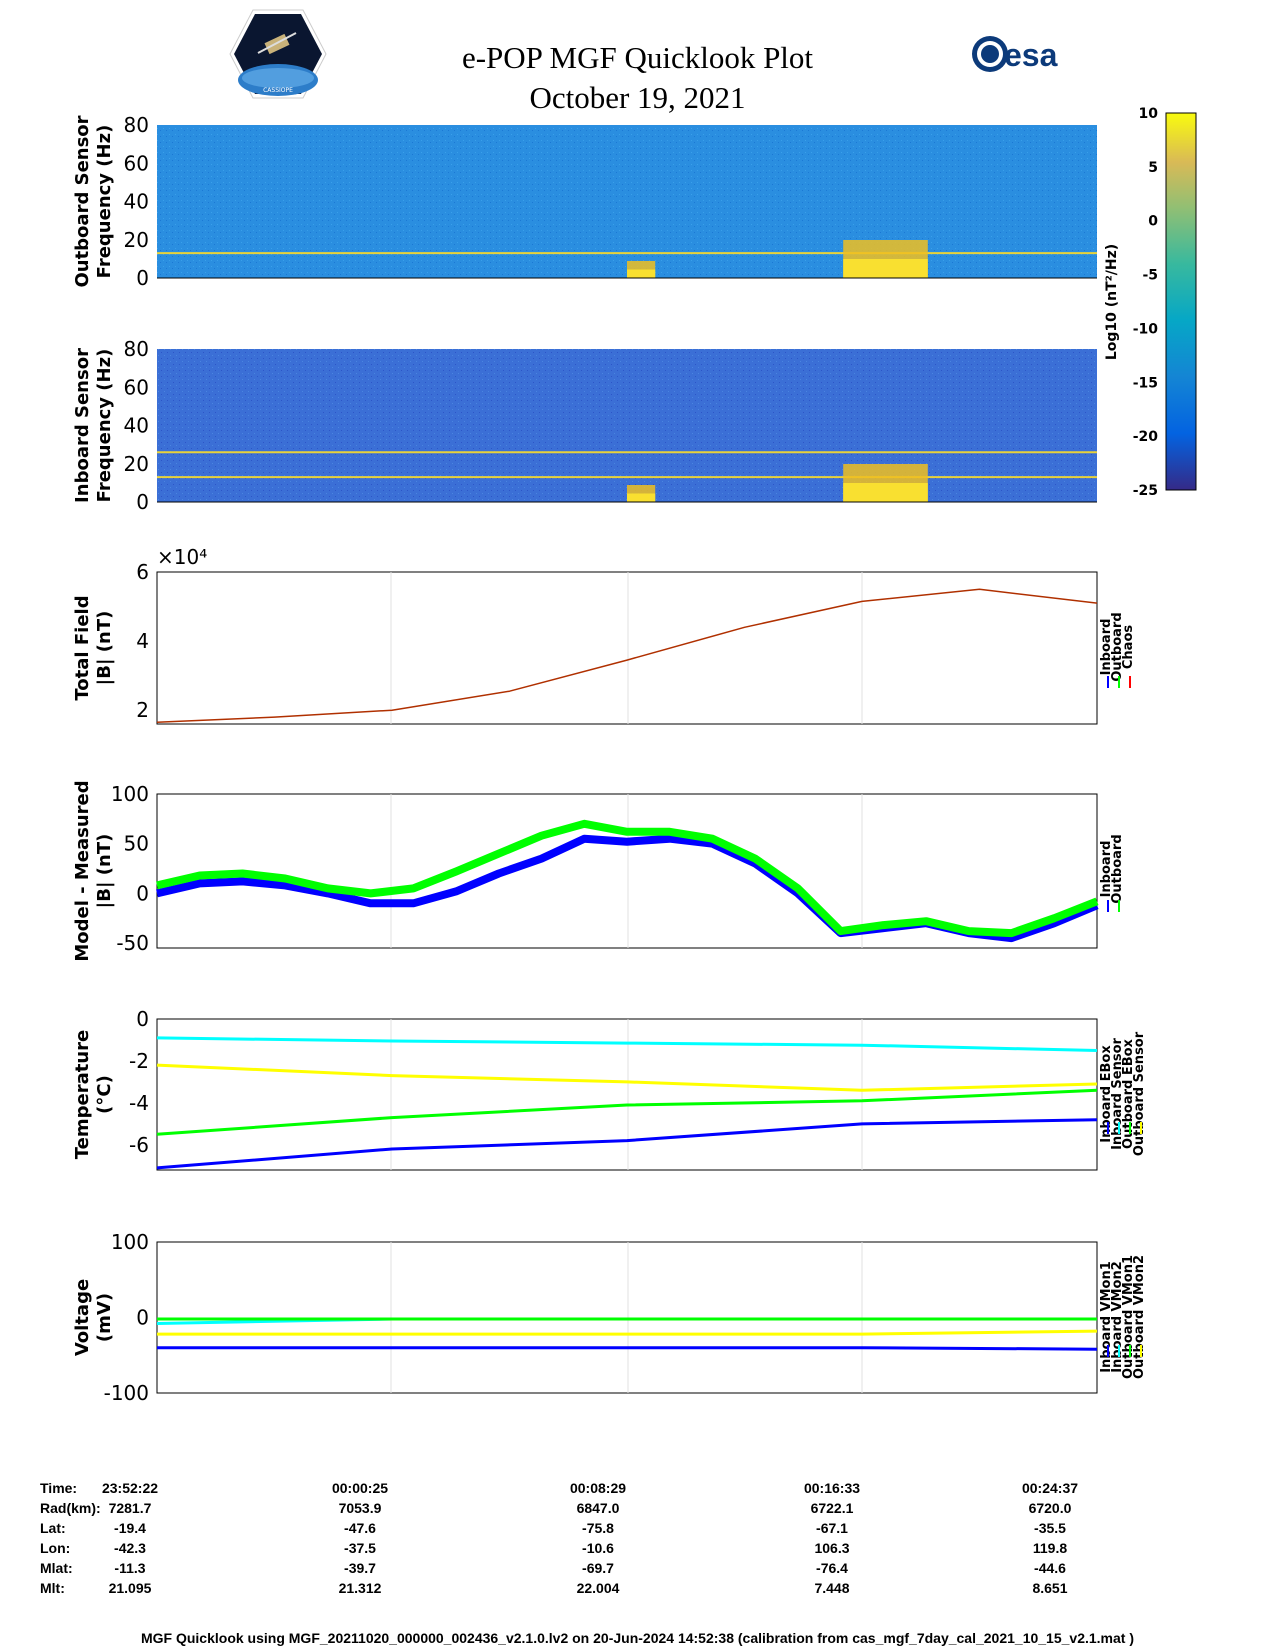 The height and width of the screenshot is (1650, 1275). Describe the element at coordinates (1031, 55) in the screenshot. I see `svg-text: esa` at that location.